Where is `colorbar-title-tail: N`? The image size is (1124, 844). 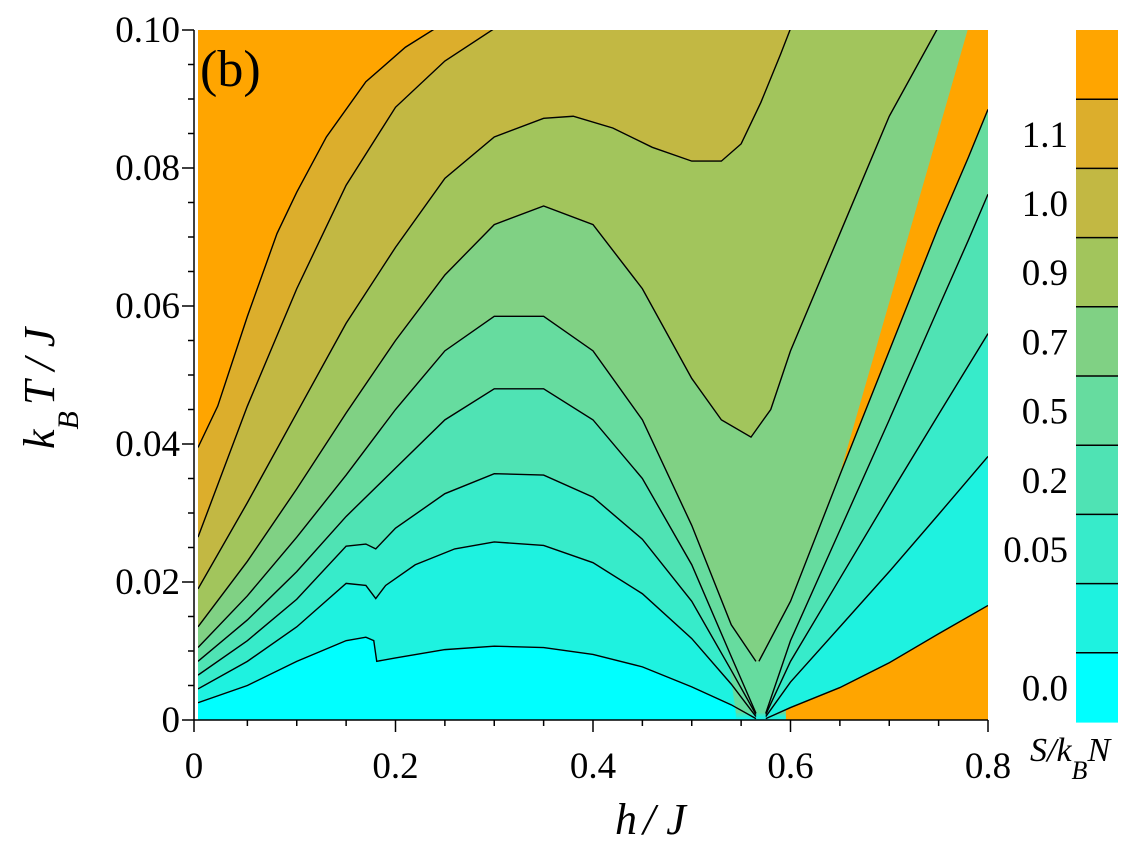 colorbar-title-tail: N is located at coordinates (1099, 750).